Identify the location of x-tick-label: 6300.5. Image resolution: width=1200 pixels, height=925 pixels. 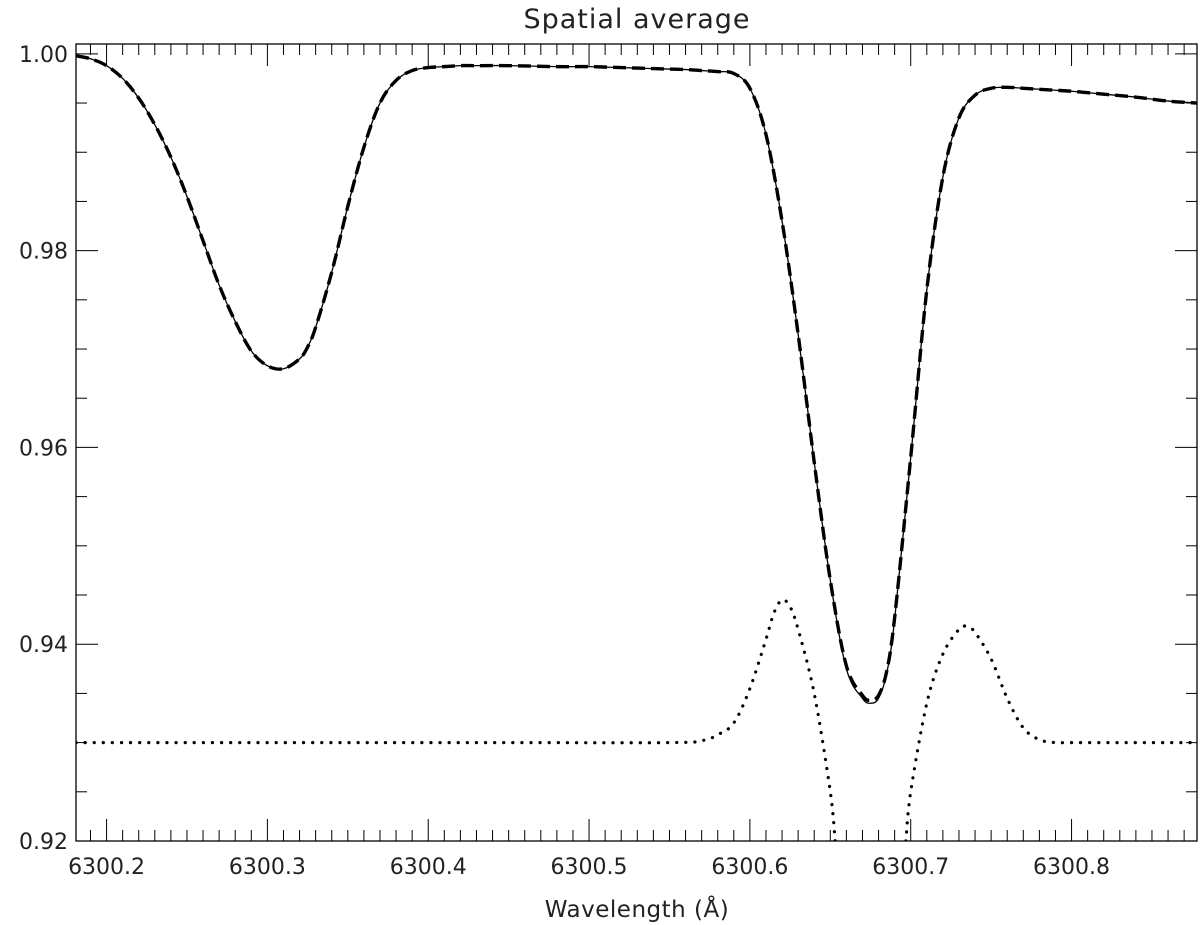
(589, 867).